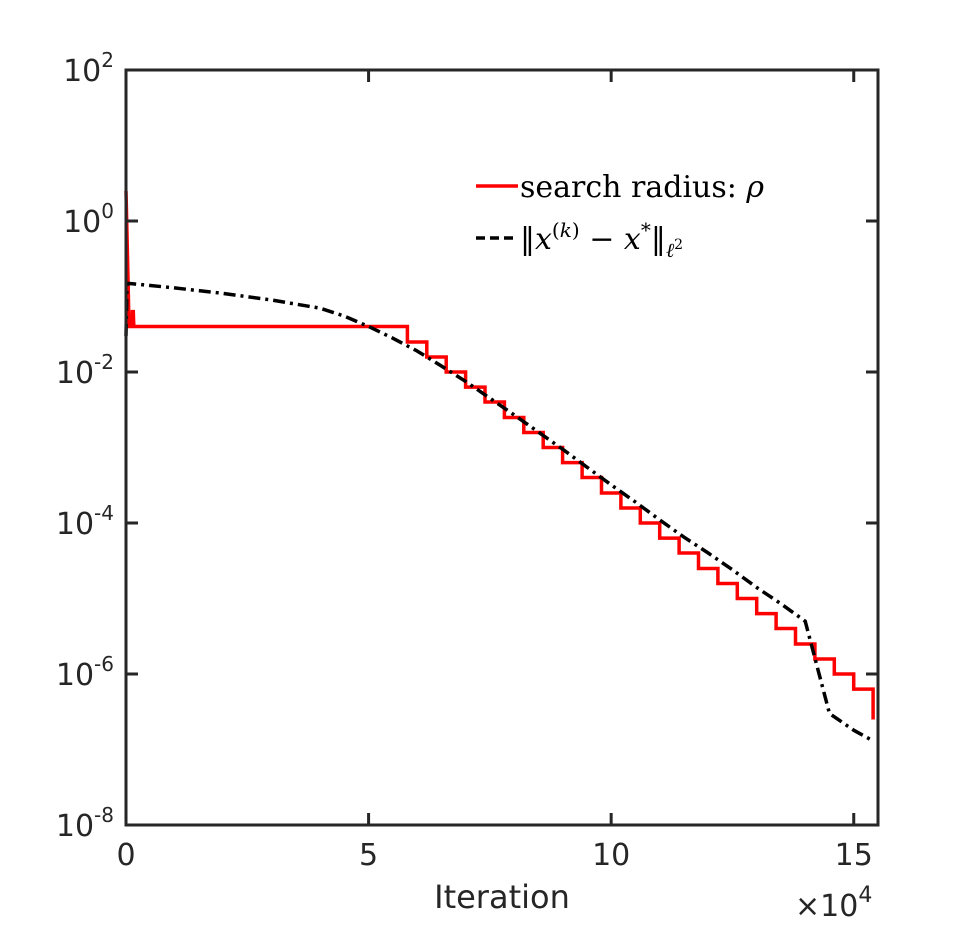 Image resolution: width=970 pixels, height=927 pixels. I want to click on y-tick-exp: 2, so click(107, 60).